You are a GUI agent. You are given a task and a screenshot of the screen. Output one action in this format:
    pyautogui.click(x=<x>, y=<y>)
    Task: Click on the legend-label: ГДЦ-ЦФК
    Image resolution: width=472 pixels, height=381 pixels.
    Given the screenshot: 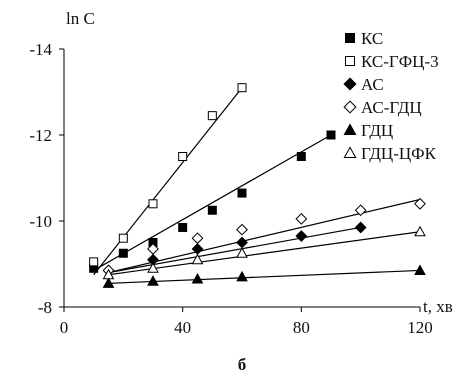 What is the action you would take?
    pyautogui.click(x=399, y=153)
    